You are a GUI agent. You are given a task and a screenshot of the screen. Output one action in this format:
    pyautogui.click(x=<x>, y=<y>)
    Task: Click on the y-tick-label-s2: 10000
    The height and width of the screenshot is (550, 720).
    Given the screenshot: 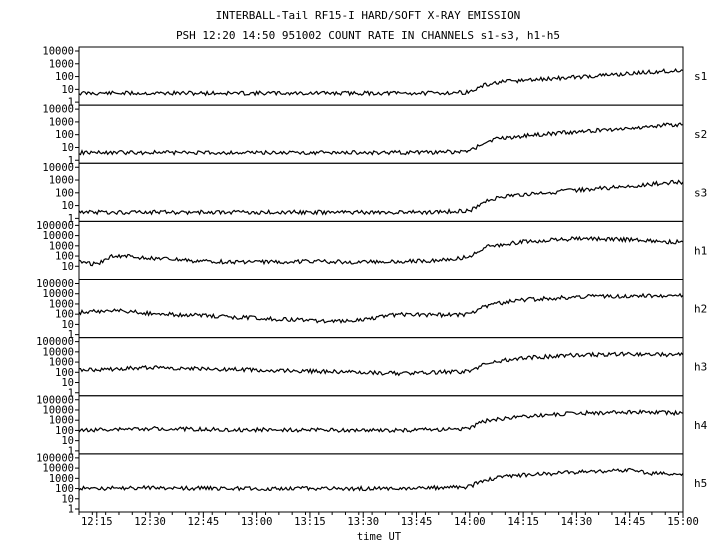 What is the action you would take?
    pyautogui.click(x=58, y=110)
    